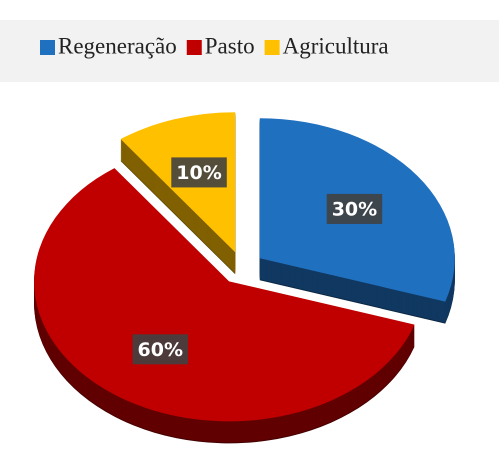  I want to click on data-label: 60%, so click(160, 350).